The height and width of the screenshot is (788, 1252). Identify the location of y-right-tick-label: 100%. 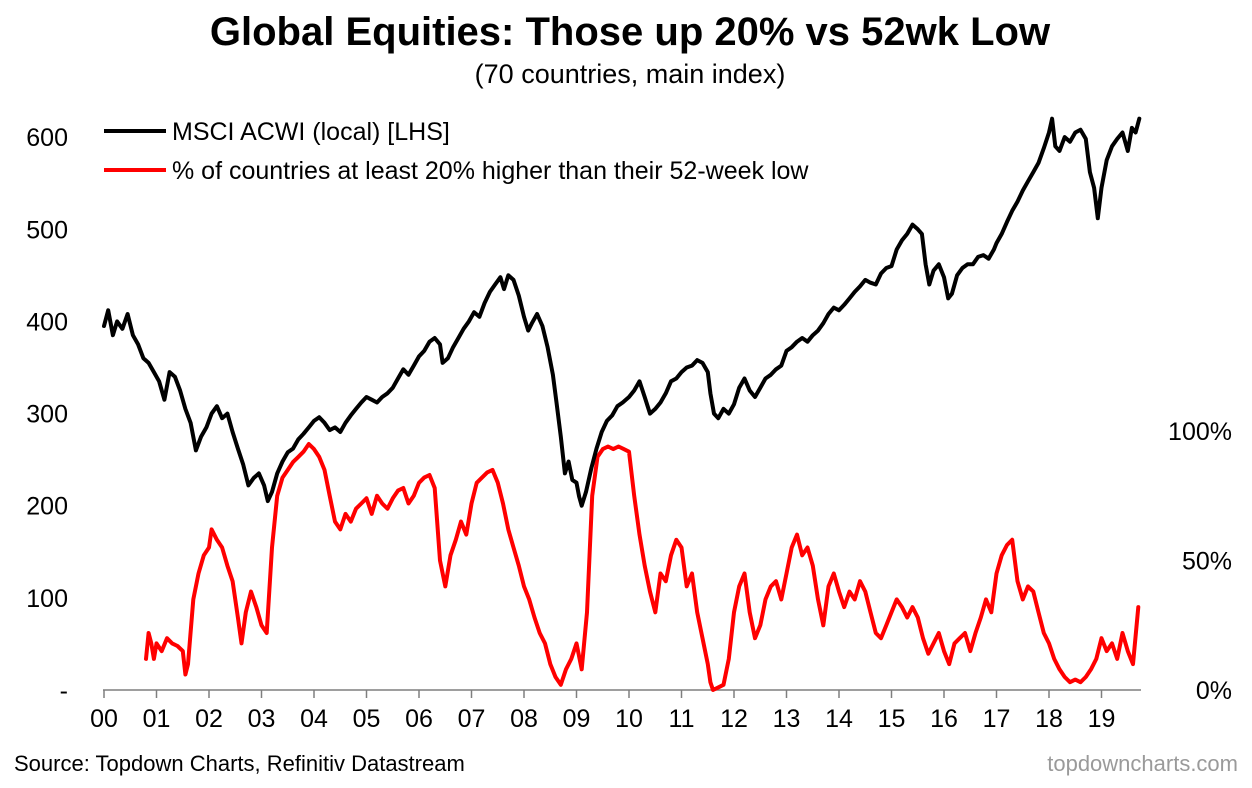
(1200, 432).